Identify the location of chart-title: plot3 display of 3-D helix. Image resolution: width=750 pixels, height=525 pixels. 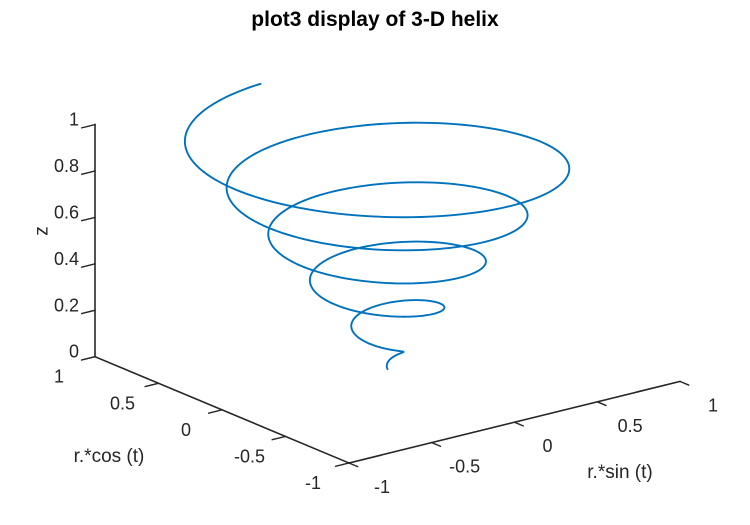
(375, 19).